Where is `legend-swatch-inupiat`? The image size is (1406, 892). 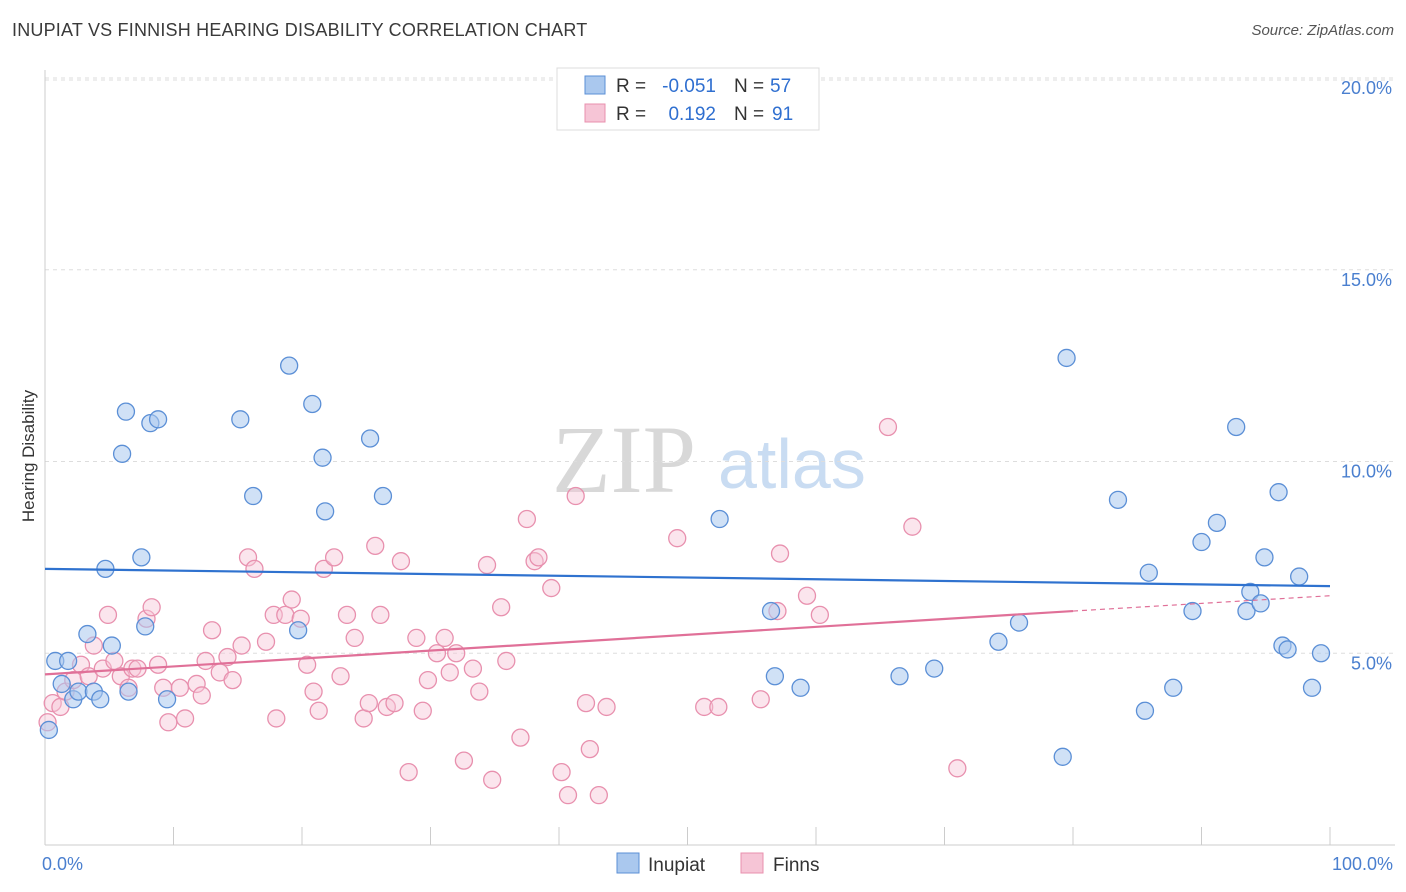
legend-swatch-inupiat is located at coordinates (595, 85).